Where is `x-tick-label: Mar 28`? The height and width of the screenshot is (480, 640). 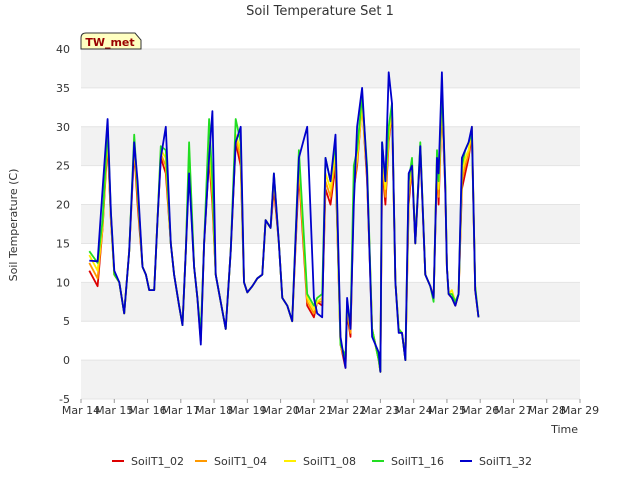
x-tick-label: Mar 28 is located at coordinates (547, 410).